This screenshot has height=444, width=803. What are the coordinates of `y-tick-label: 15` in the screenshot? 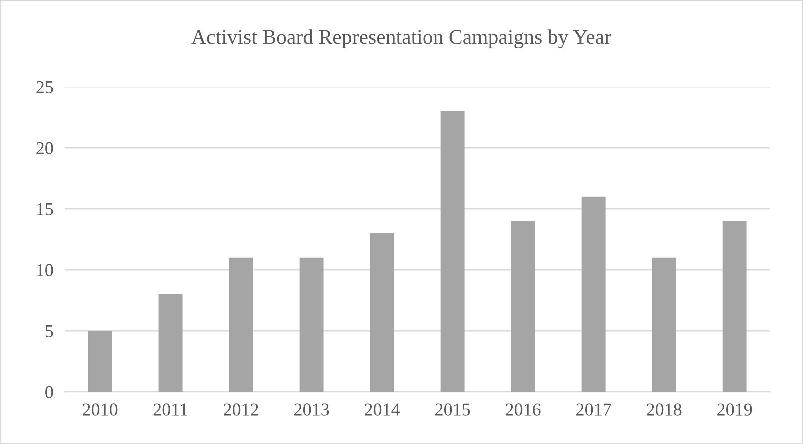 It's located at (45, 209).